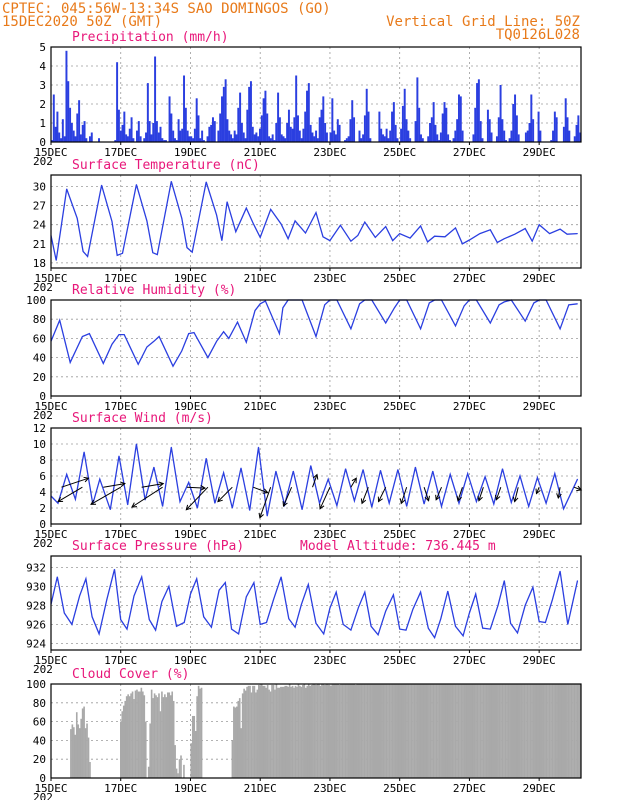 The width and height of the screenshot is (618, 800). I want to click on x-tick-label: 27DEC, so click(469, 406).